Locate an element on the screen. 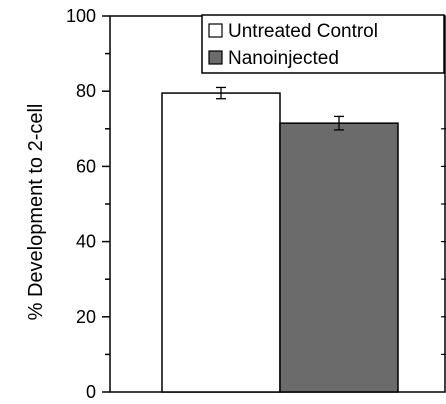 This screenshot has width=446, height=404. legend-label: Nanoinjected is located at coordinates (283, 58).